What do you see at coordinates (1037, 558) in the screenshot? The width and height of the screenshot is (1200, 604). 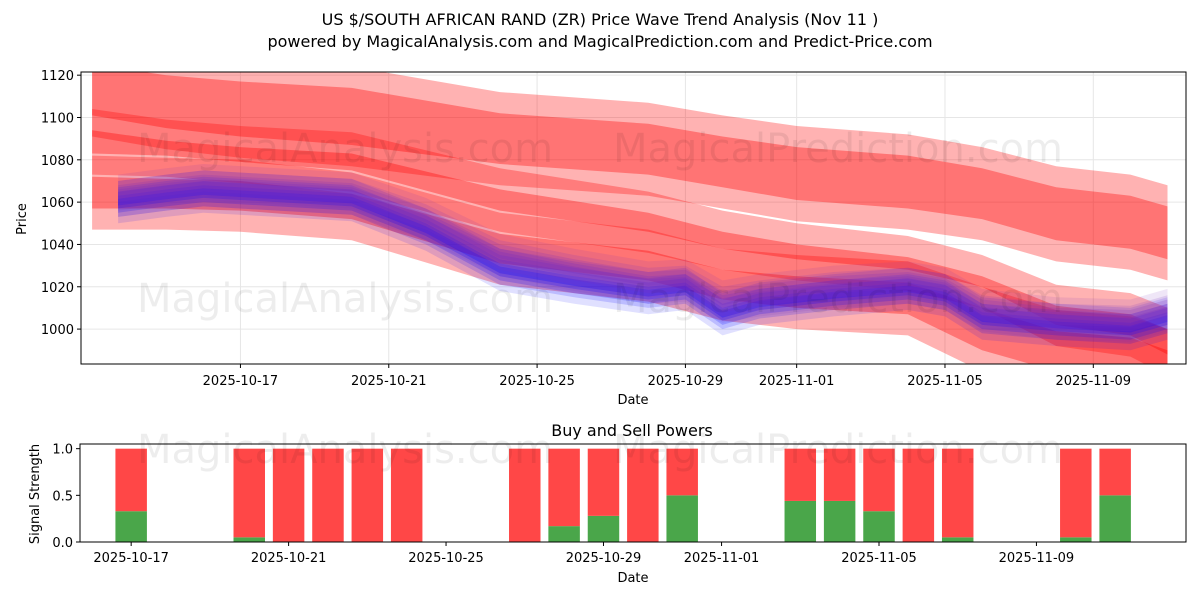 I see `signal-x-tick-label: 2025-11-09` at bounding box center [1037, 558].